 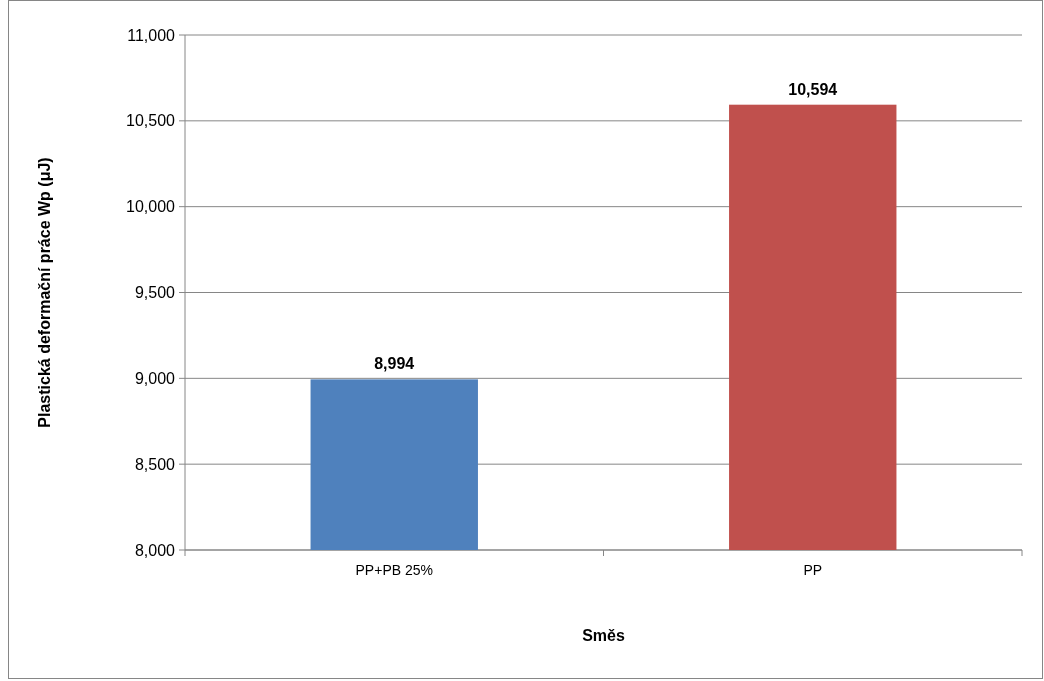 I want to click on y-tick-label: 8,500, so click(x=155, y=464).